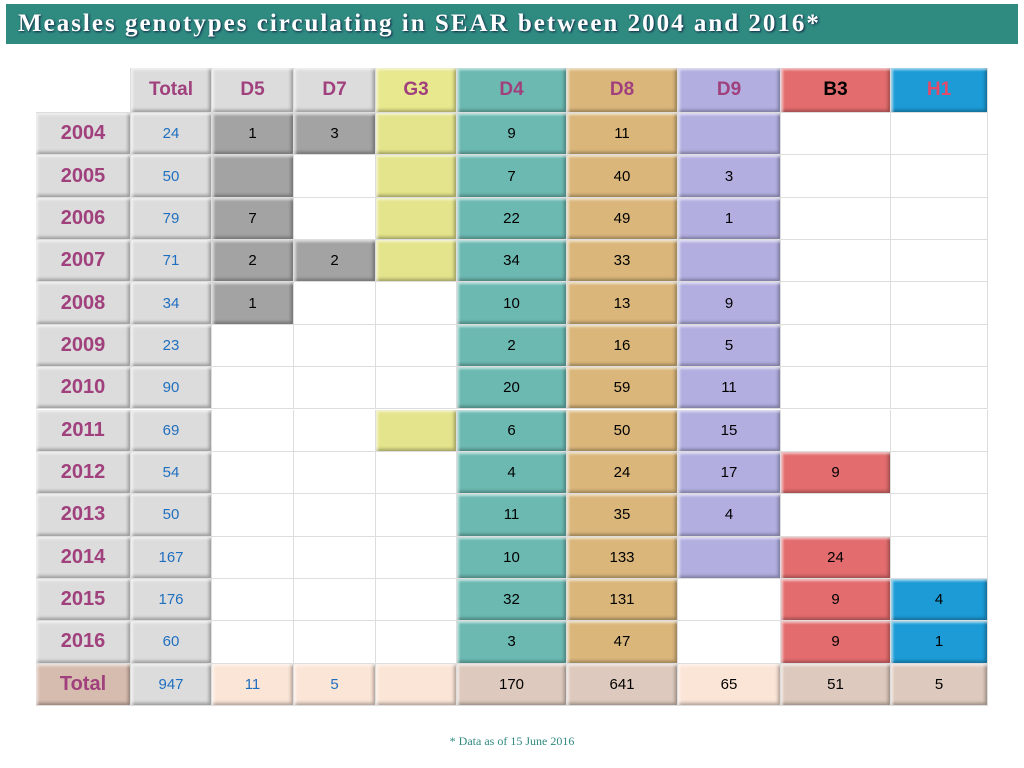  I want to click on row-total: 90, so click(171, 388).